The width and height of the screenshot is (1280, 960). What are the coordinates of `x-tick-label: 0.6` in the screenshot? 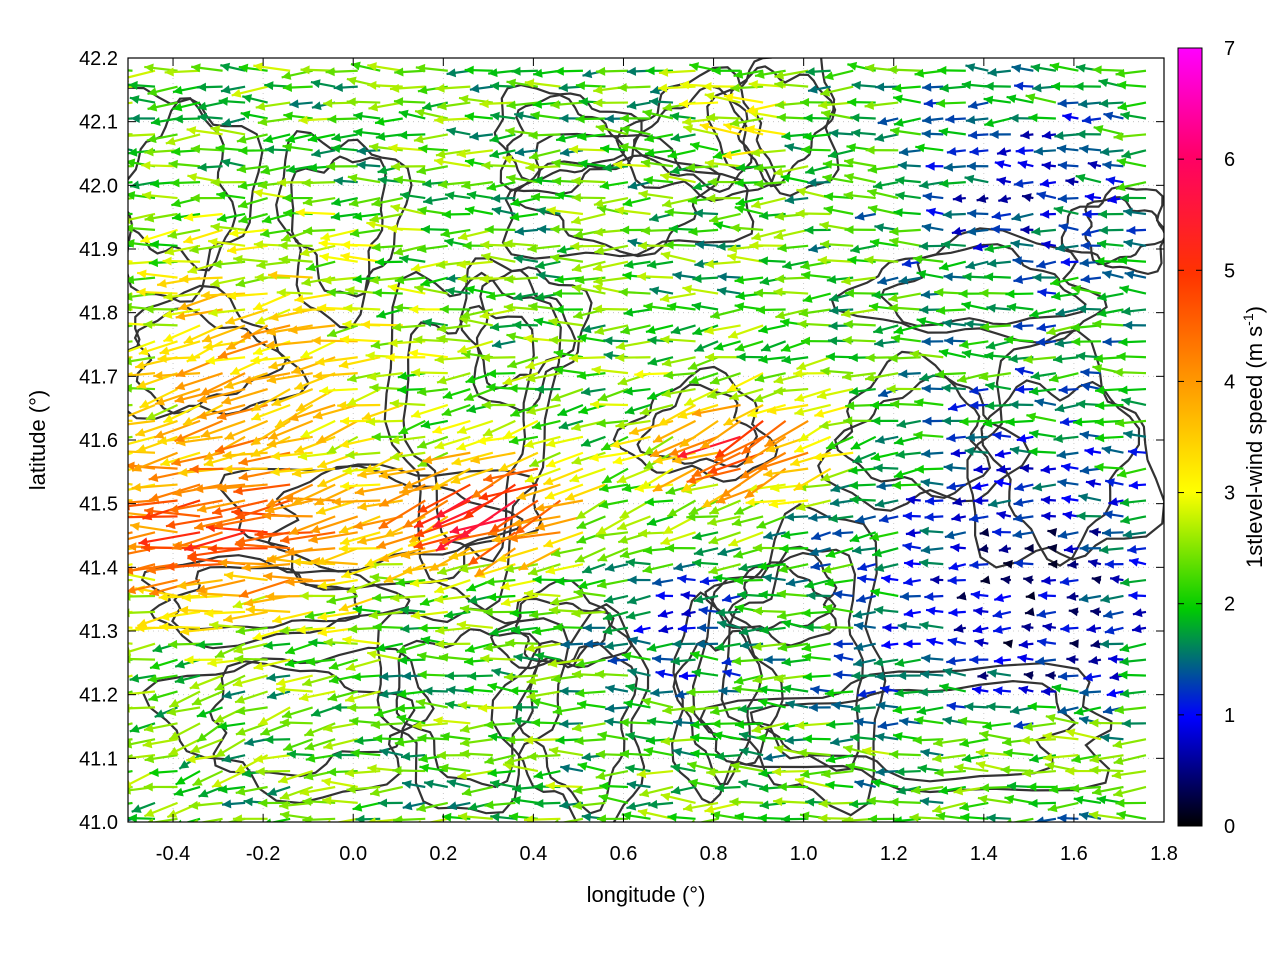 It's located at (624, 854).